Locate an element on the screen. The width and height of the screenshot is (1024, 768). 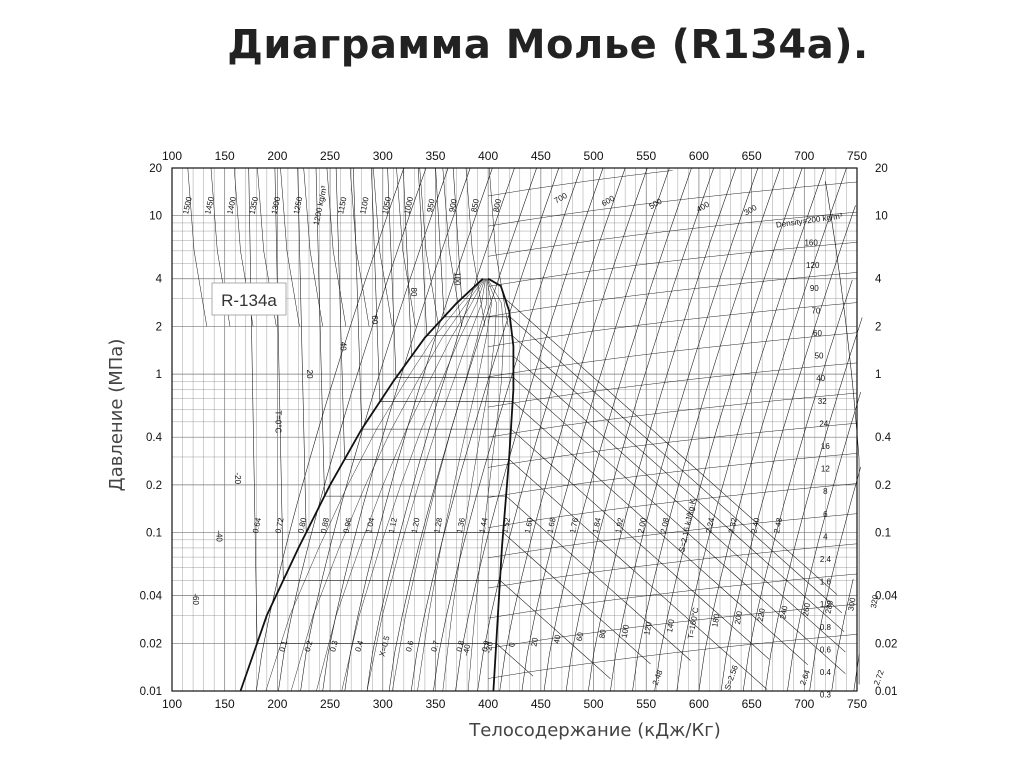
y-tick-label-right: 0.1 is located at coordinates (883, 534).